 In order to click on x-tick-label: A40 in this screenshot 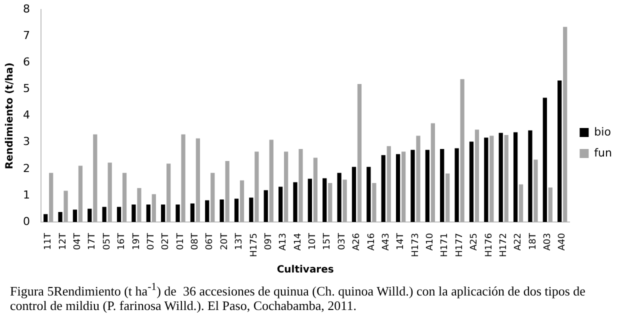, I will do `click(563, 241)`.